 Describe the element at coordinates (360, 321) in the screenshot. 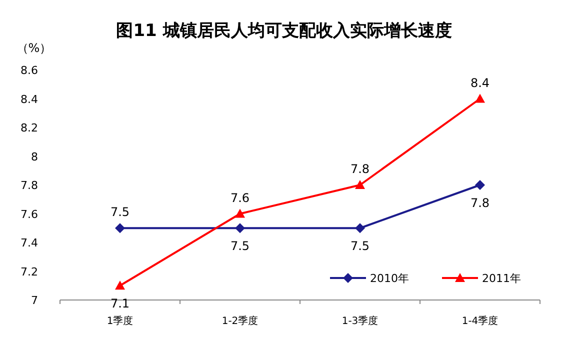

I see `x-tick-label: 1-3季度` at that location.